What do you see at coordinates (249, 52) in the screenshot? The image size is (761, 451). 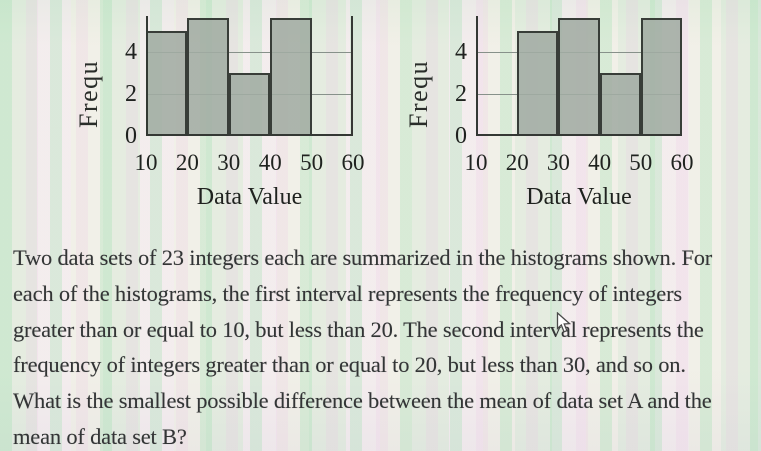 I see `gridline` at bounding box center [249, 52].